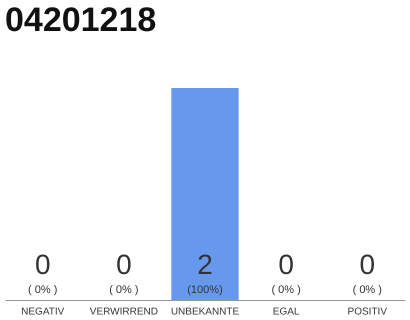  Describe the element at coordinates (286, 312) in the screenshot. I see `x-tick-label: EGAL` at that location.